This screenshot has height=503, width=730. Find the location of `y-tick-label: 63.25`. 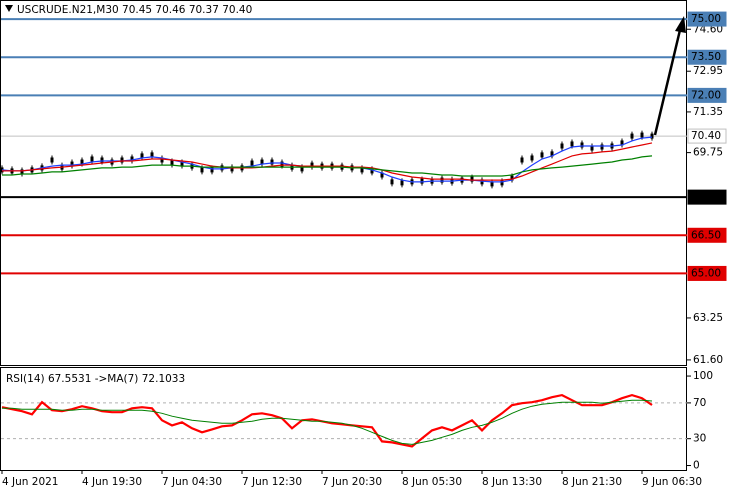

y-tick-label: 63.25 is located at coordinates (708, 318).